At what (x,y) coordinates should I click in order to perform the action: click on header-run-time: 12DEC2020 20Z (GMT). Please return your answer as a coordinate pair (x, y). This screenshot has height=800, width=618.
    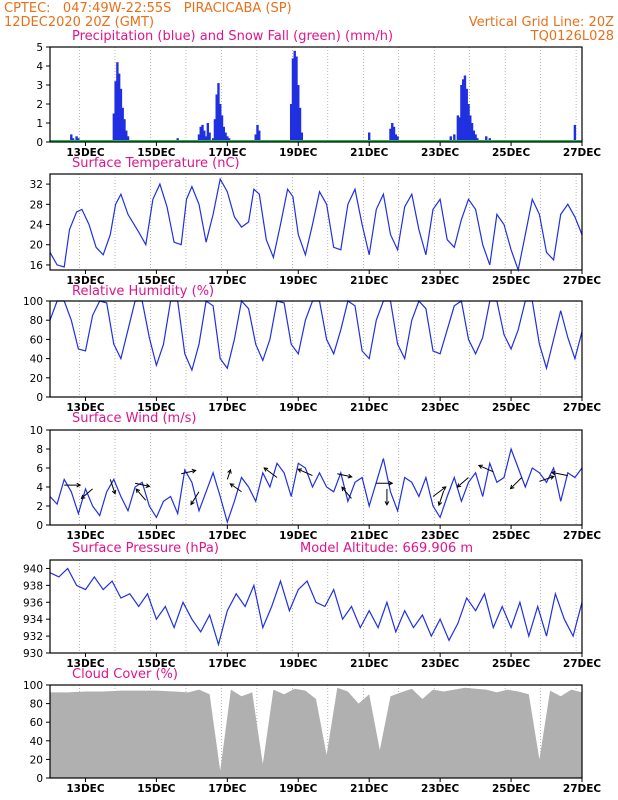
    Looking at the image, I should click on (79, 22).